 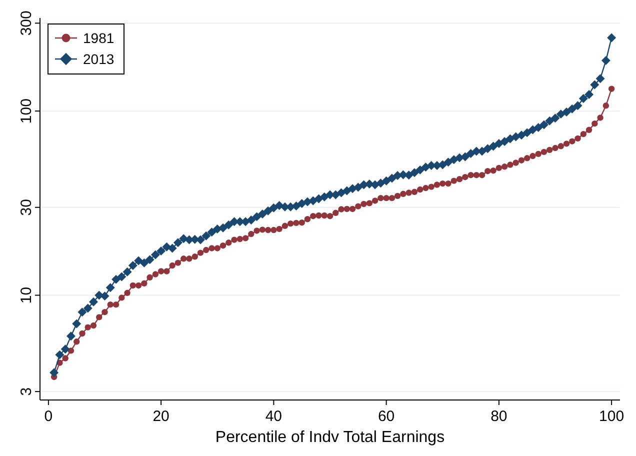 What do you see at coordinates (330, 437) in the screenshot?
I see `x-axis-title: Percentile of Indv Total Earnings` at bounding box center [330, 437].